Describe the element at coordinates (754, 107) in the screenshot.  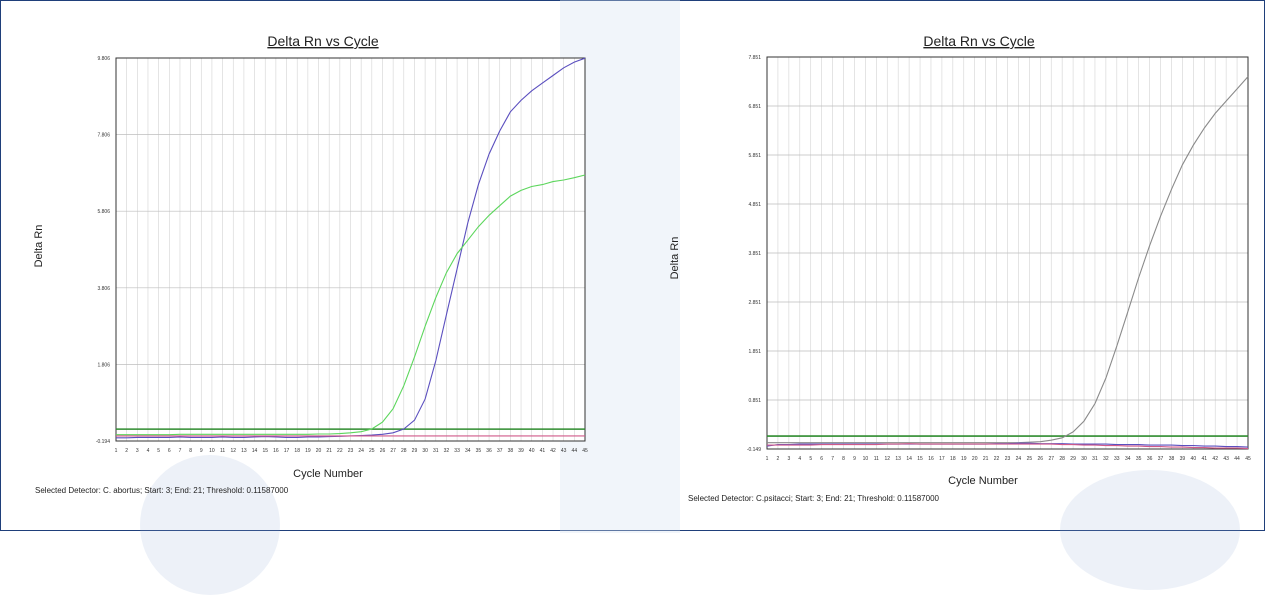
I see `y-tick-label: 6.851` at that location.